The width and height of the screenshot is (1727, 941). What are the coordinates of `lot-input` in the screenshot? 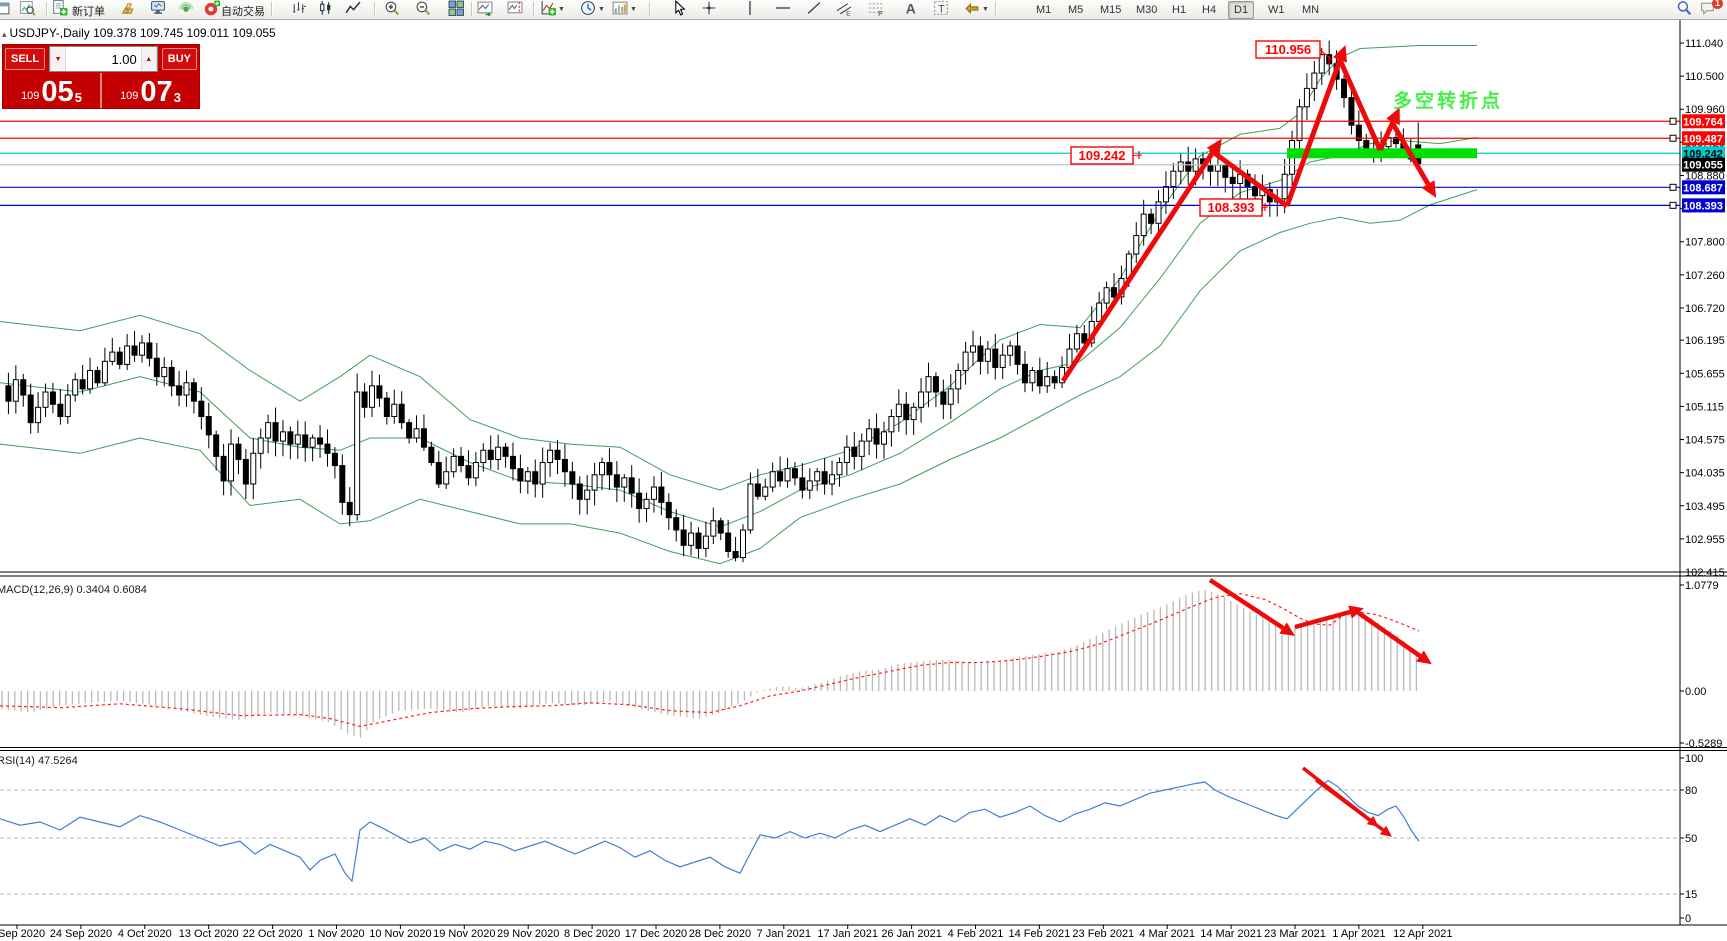 It's located at (103, 59).